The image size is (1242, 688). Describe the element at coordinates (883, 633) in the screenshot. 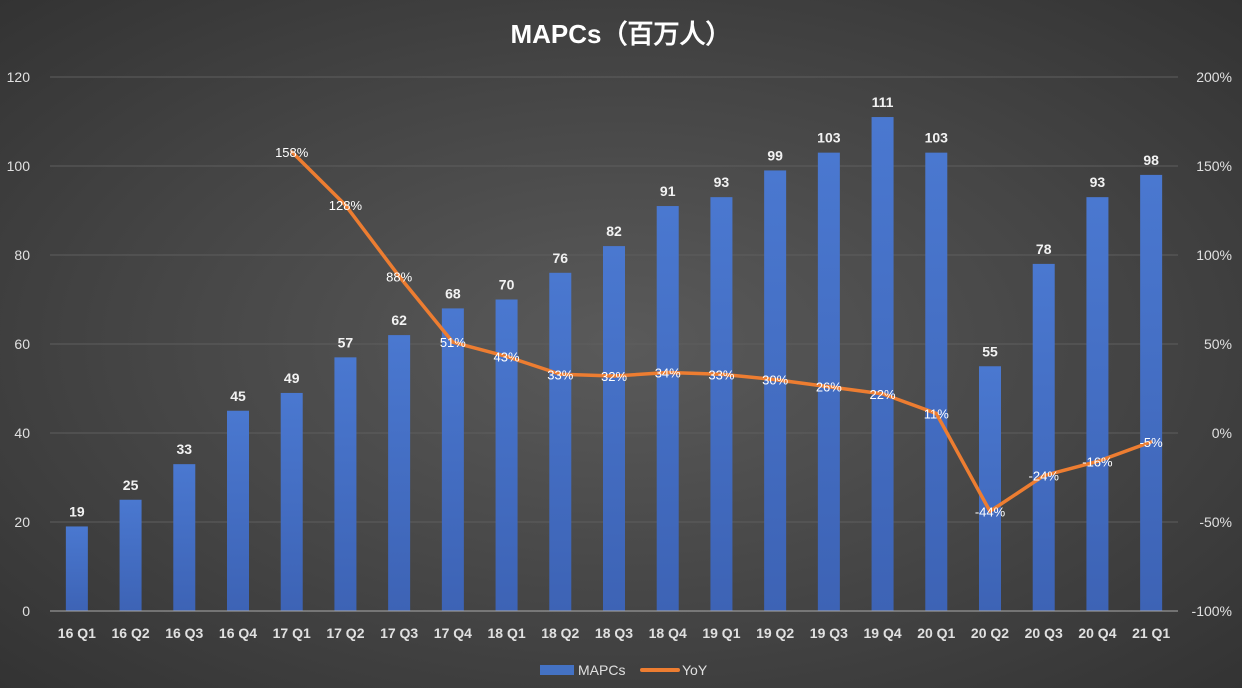

I see `x-tick-label: 19 Q4` at that location.